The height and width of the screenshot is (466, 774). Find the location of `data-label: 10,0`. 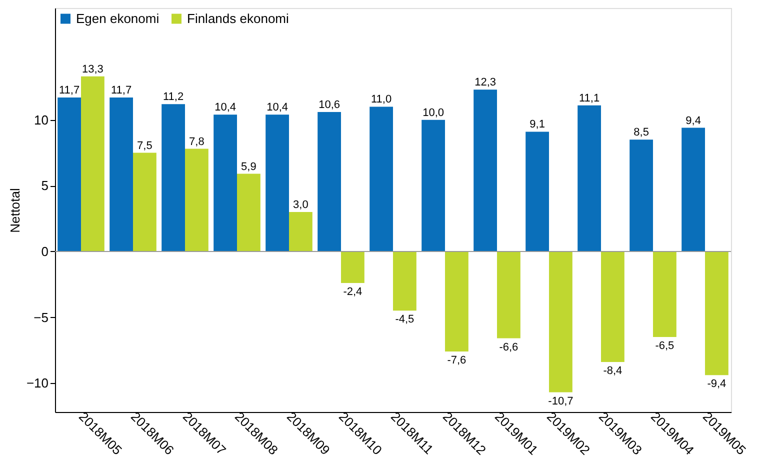

data-label: 10,0 is located at coordinates (433, 112).